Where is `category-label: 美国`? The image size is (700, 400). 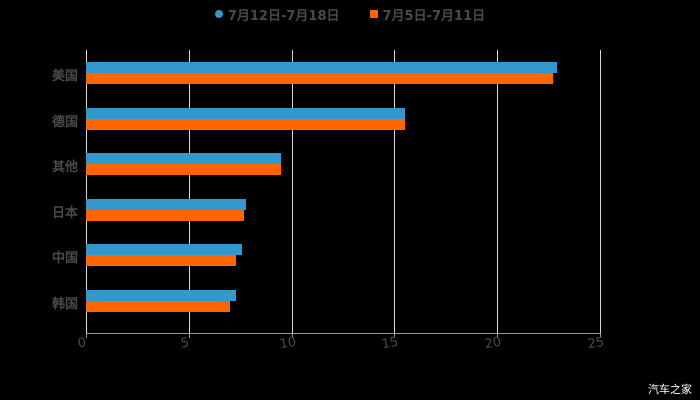 category-label: 美国 is located at coordinates (64, 76).